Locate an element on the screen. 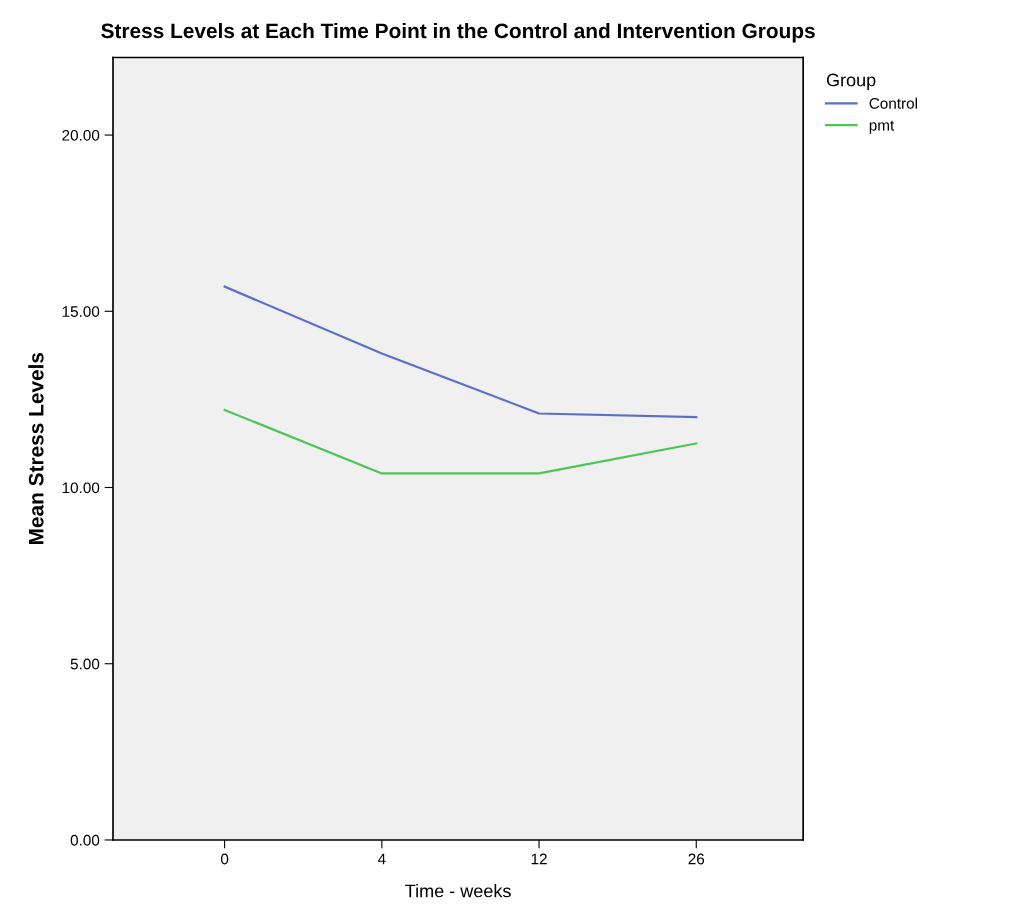 Image resolution: width=1009 pixels, height=913 pixels. y-axis-title: Mean Stress Levels is located at coordinates (36, 448).